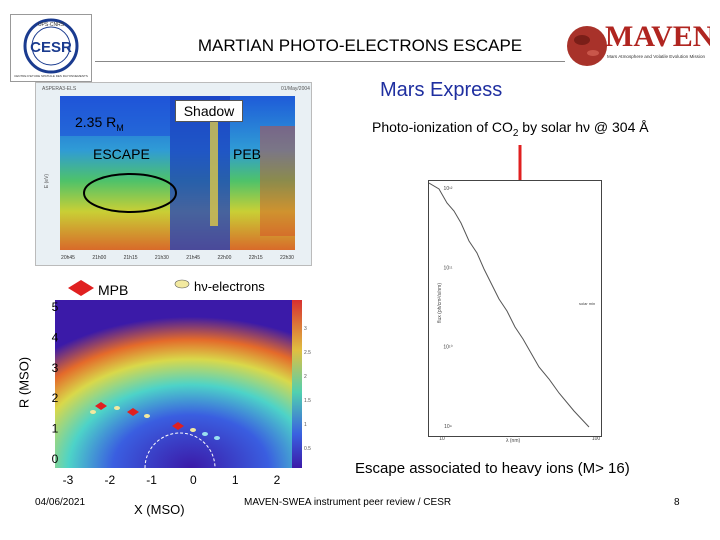 This screenshot has width=720, height=540. What do you see at coordinates (55, 307) in the screenshot?
I see `orbit-ytick: 5` at bounding box center [55, 307].